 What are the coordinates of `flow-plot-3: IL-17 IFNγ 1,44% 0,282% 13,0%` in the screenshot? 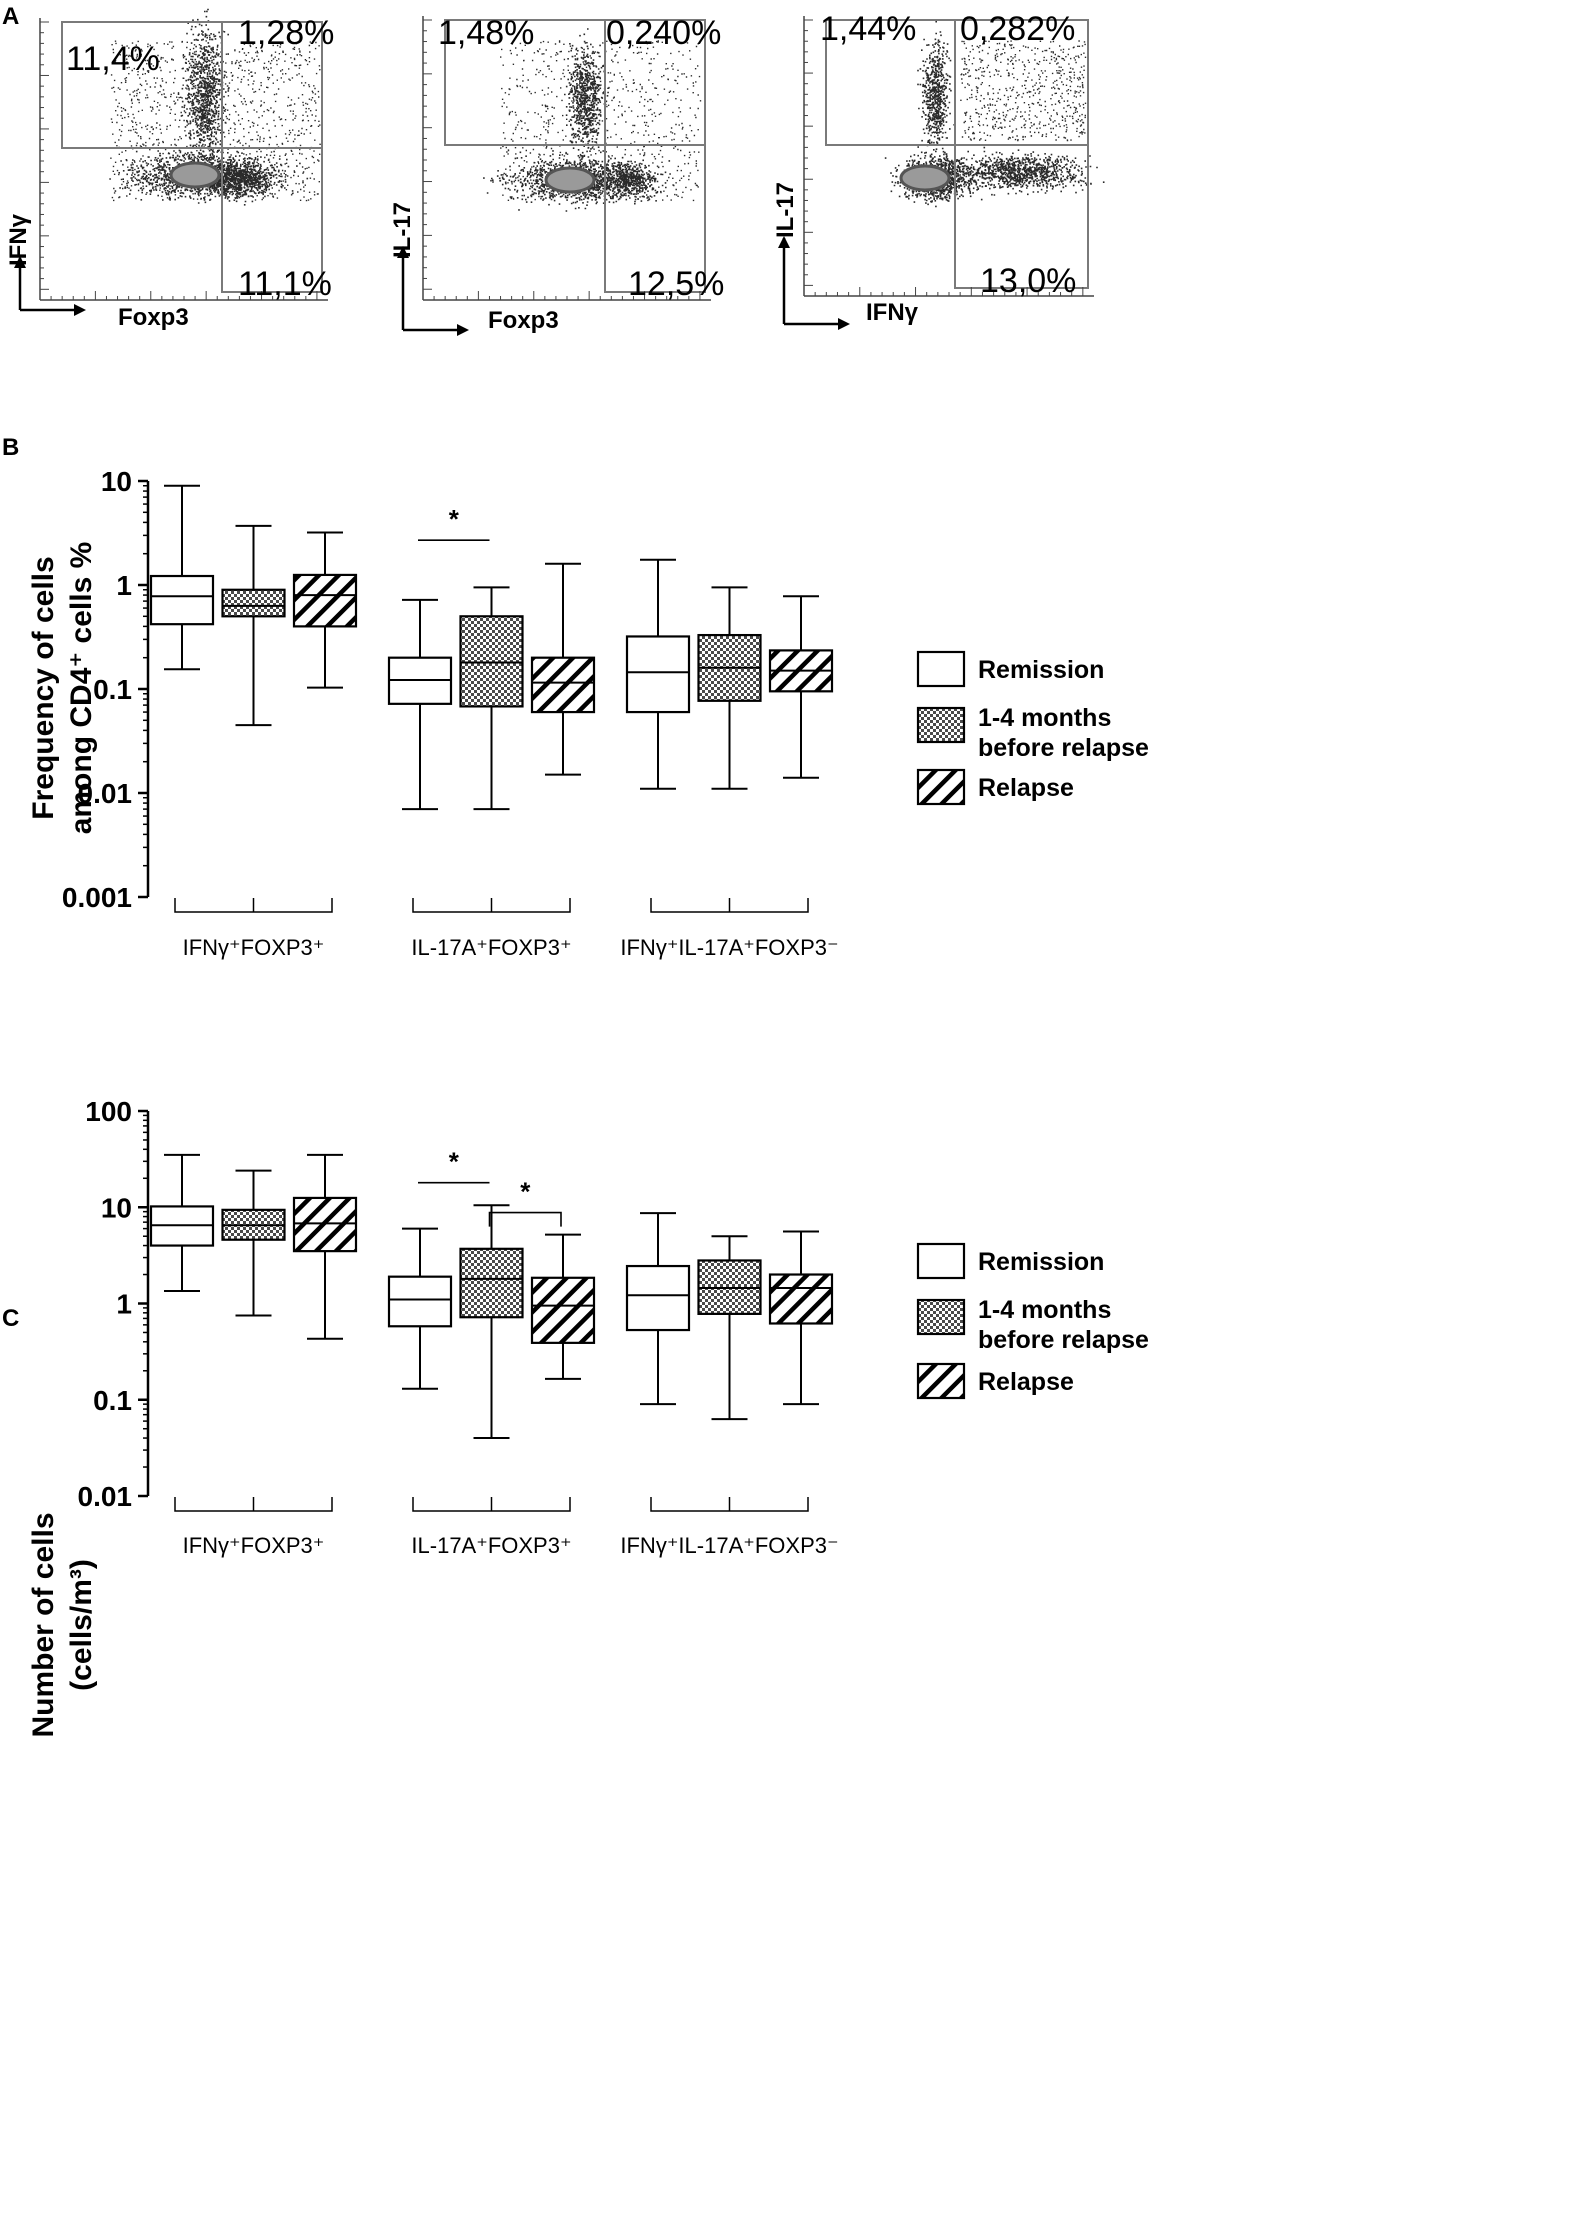 It's located at (938, 170).